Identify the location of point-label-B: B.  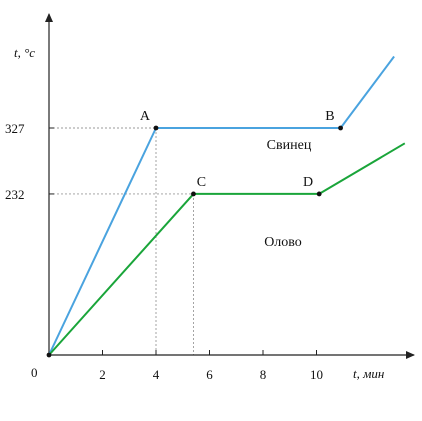
(329, 116).